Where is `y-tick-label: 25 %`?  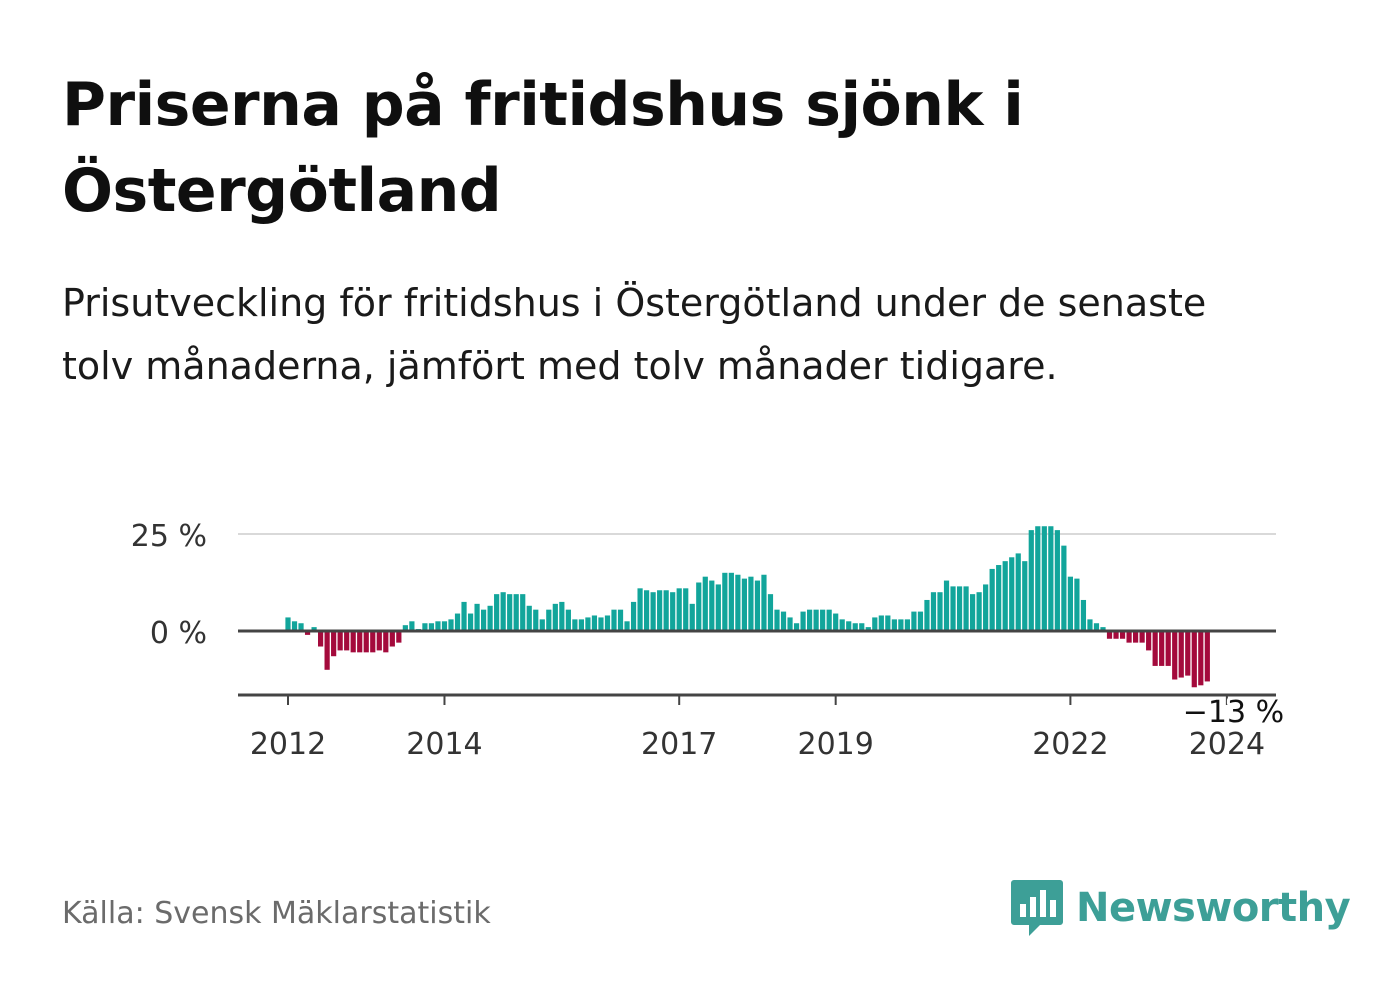
y-tick-label: 25 % is located at coordinates (169, 536).